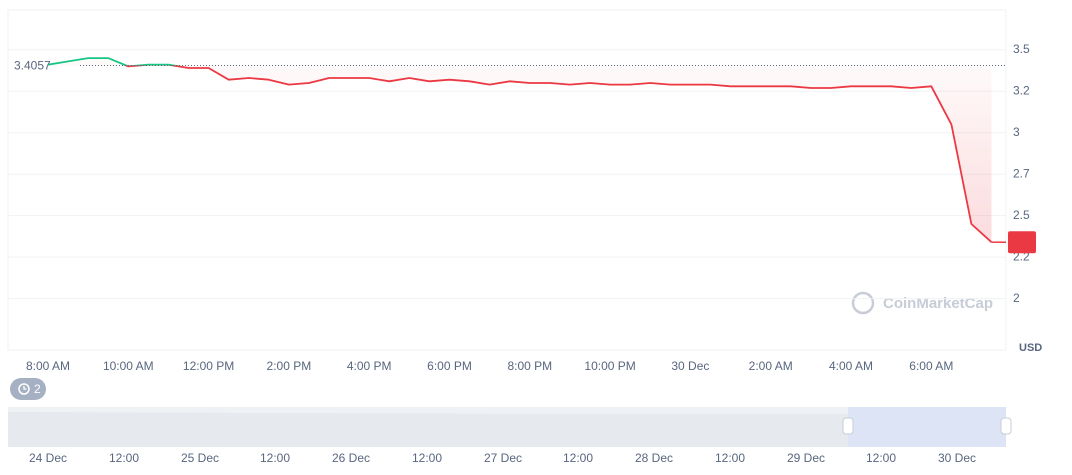 The width and height of the screenshot is (1072, 475). What do you see at coordinates (369, 366) in the screenshot?
I see `x-tick-label: 4:00 PM` at bounding box center [369, 366].